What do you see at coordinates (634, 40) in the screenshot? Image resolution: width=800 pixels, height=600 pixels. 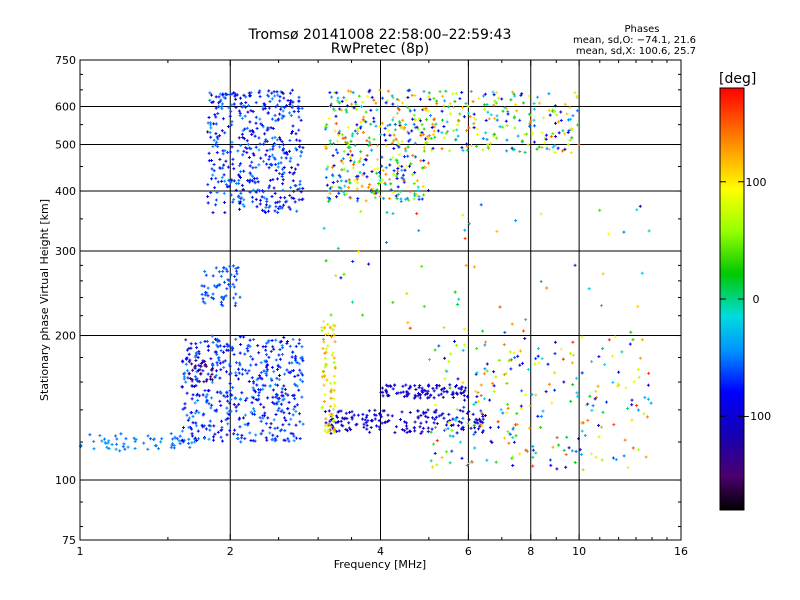 I see `phases-mean-o: mean, sd,O: −74.1, 21.6` at bounding box center [634, 40].